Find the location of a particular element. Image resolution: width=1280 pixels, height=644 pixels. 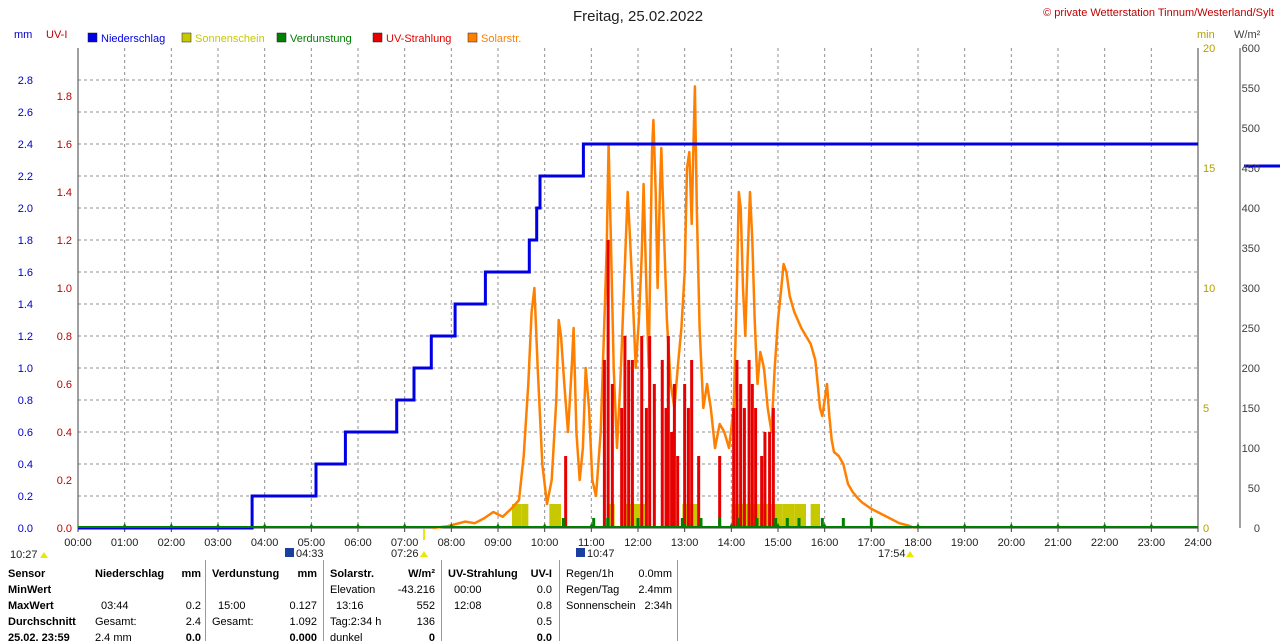

x-tick-label: 20:00 is located at coordinates (1012, 543).